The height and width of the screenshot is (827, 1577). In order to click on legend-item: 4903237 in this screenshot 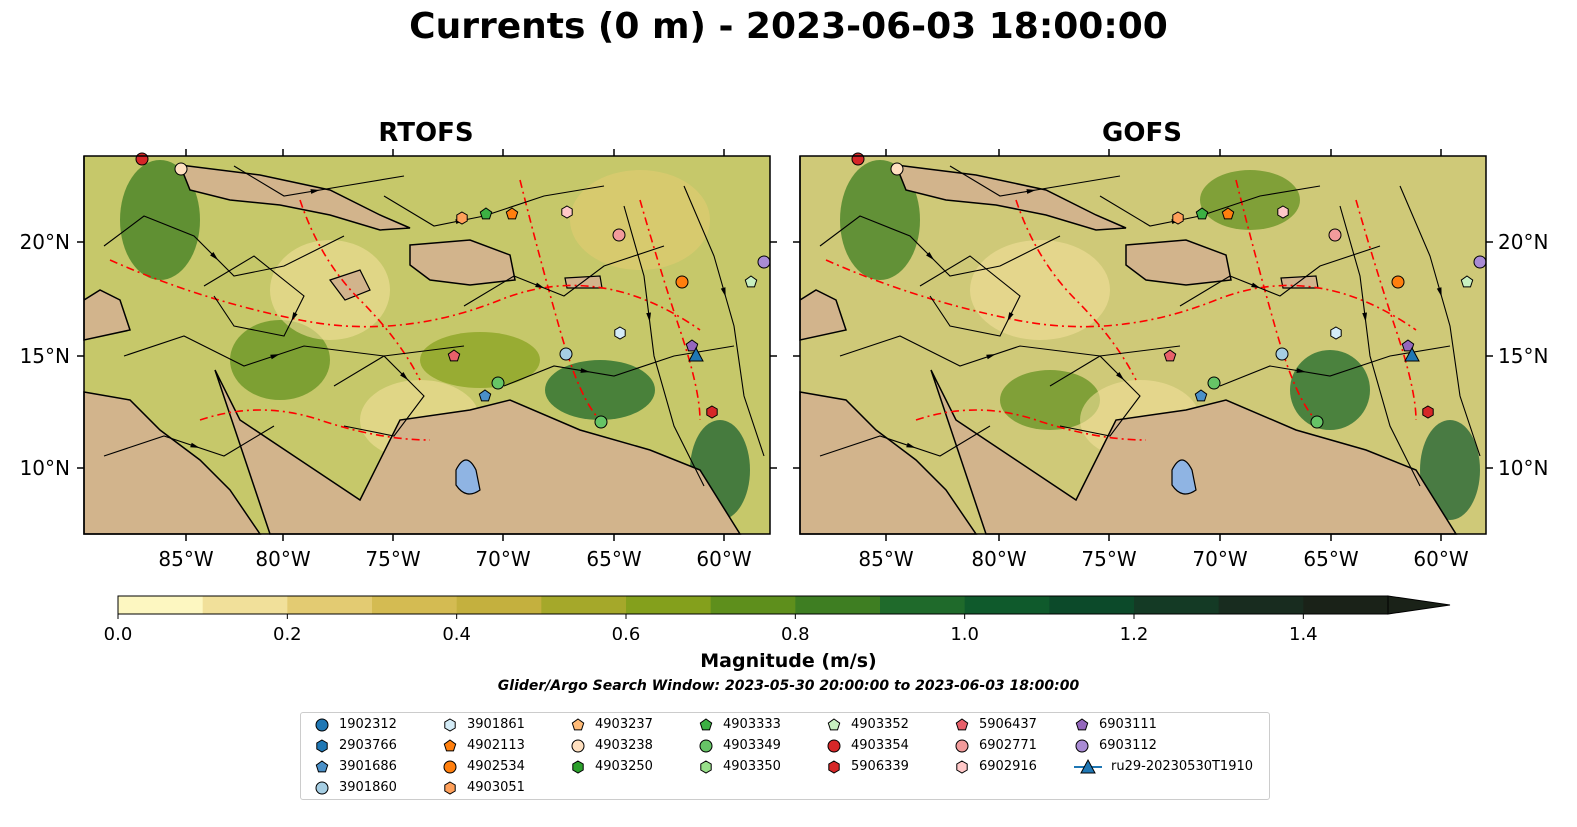, I will do `click(611, 725)`.